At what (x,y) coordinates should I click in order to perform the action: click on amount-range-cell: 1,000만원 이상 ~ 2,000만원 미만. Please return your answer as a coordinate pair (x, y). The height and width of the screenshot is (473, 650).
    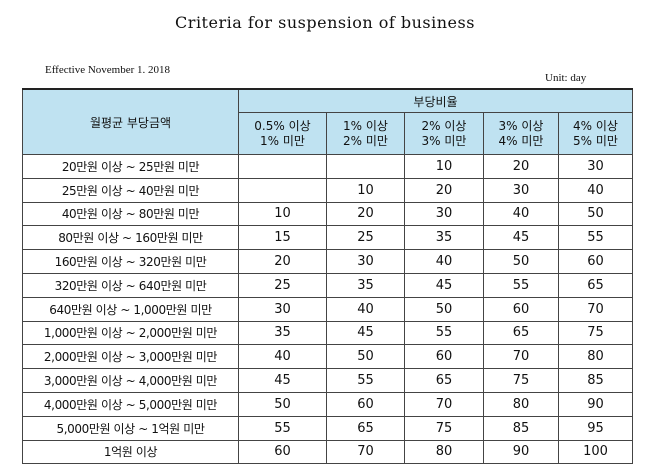
    Looking at the image, I should click on (130, 333).